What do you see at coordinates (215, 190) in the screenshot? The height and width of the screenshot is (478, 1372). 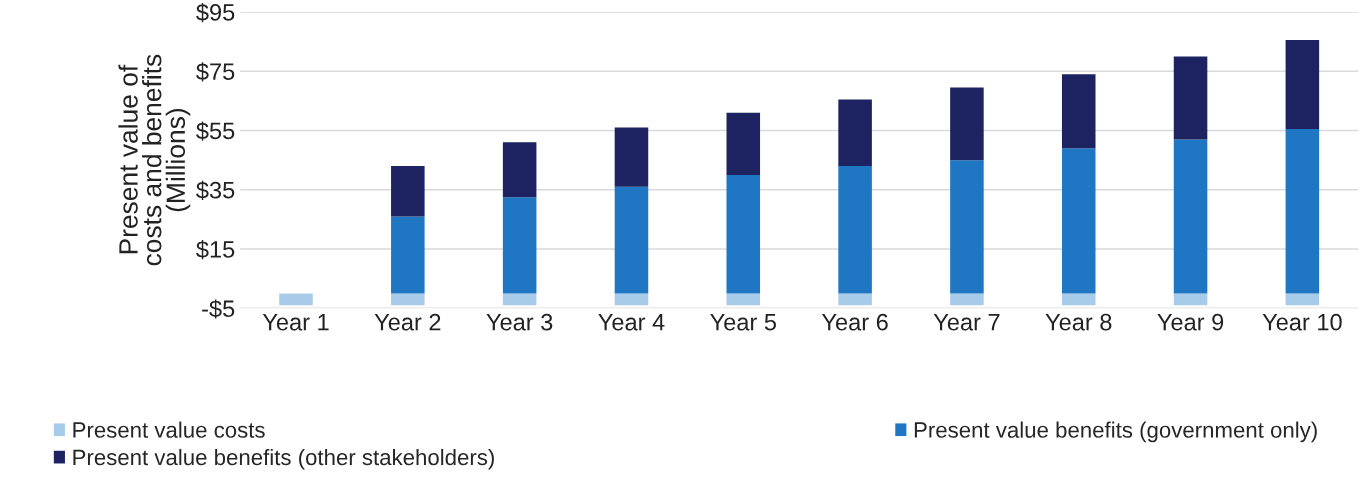 I see `y-tick-label: $35` at bounding box center [215, 190].